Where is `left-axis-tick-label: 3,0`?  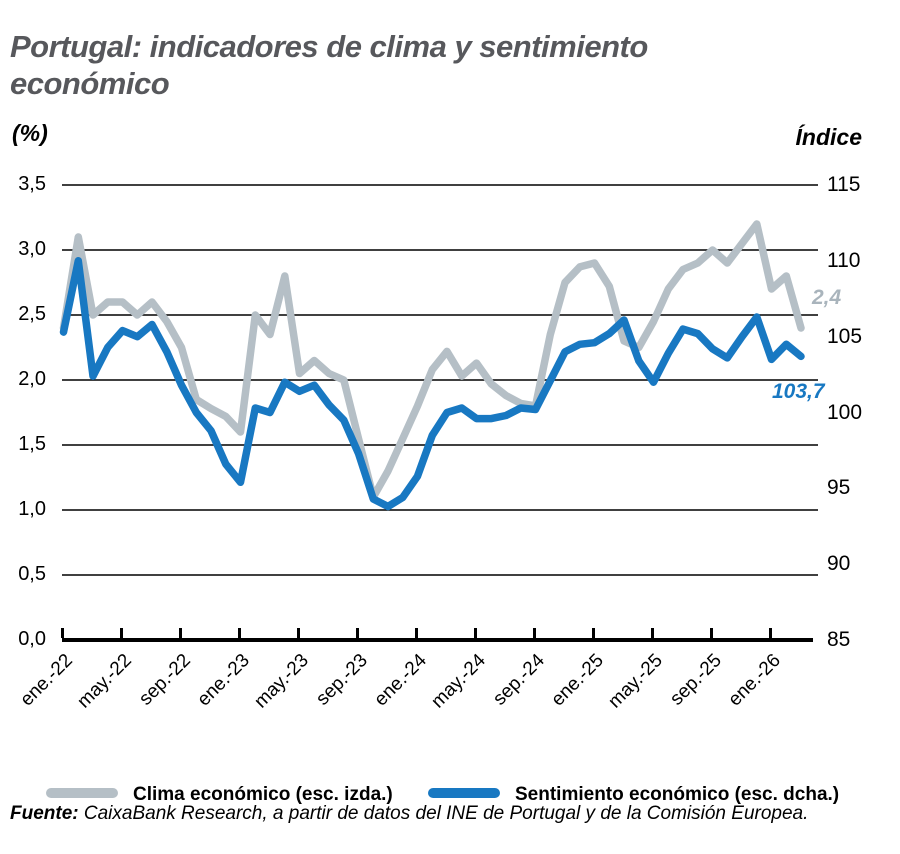
left-axis-tick-label: 3,0 is located at coordinates (32, 249).